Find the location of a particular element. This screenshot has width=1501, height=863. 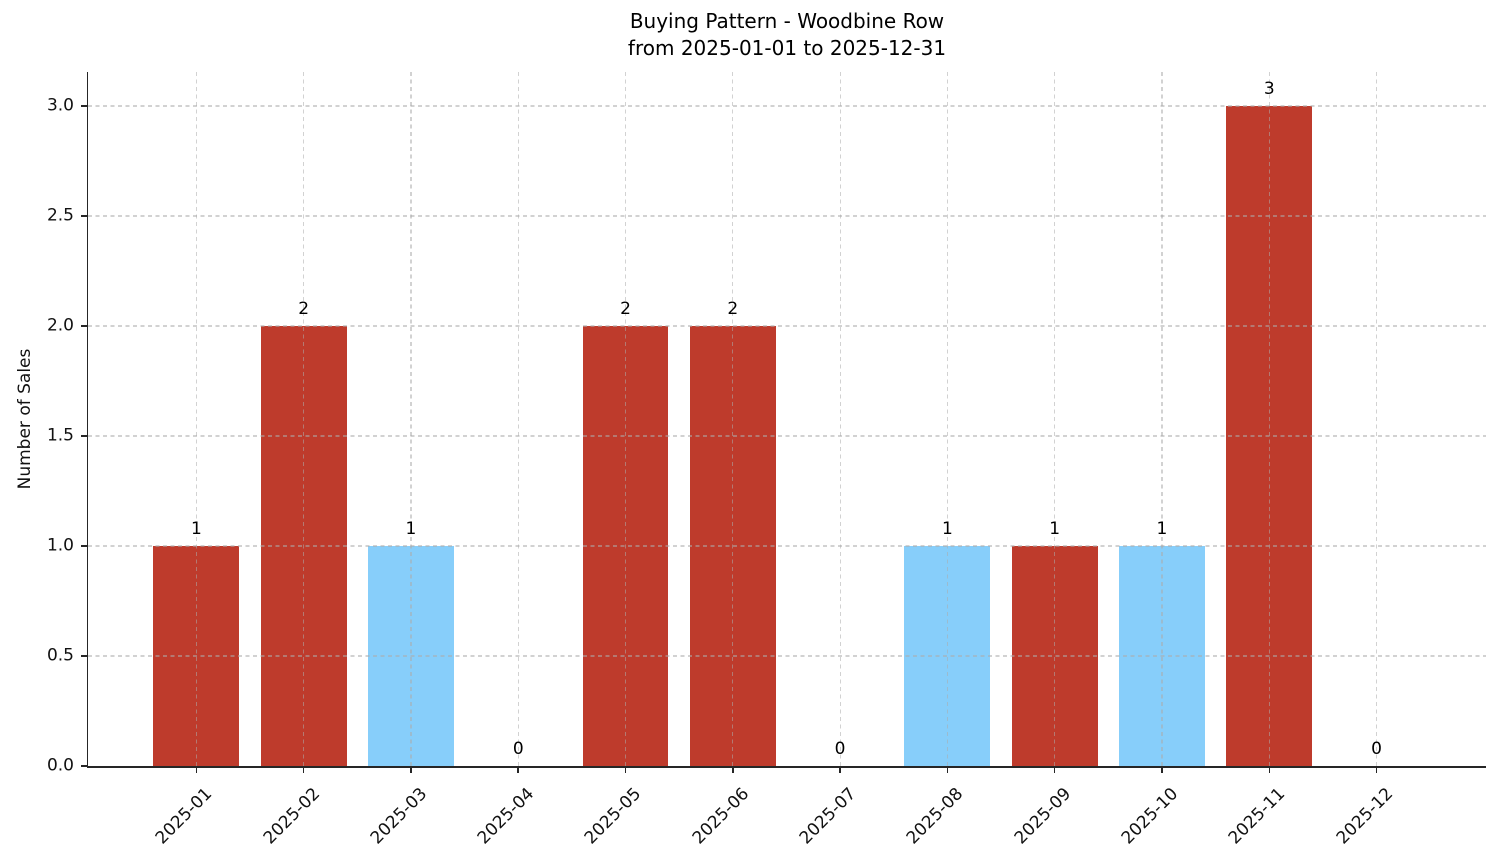

chart-title-line1: Buying Pattern - Woodbine Row is located at coordinates (787, 21).